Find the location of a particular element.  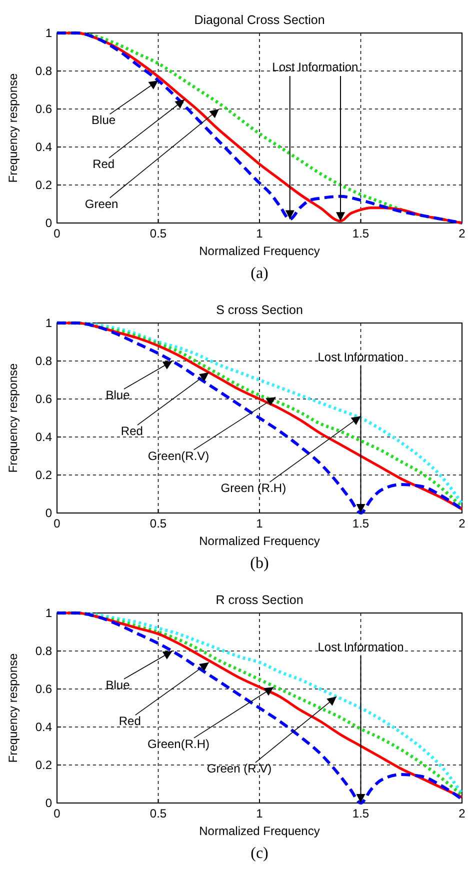

text: (b) is located at coordinates (259, 563).